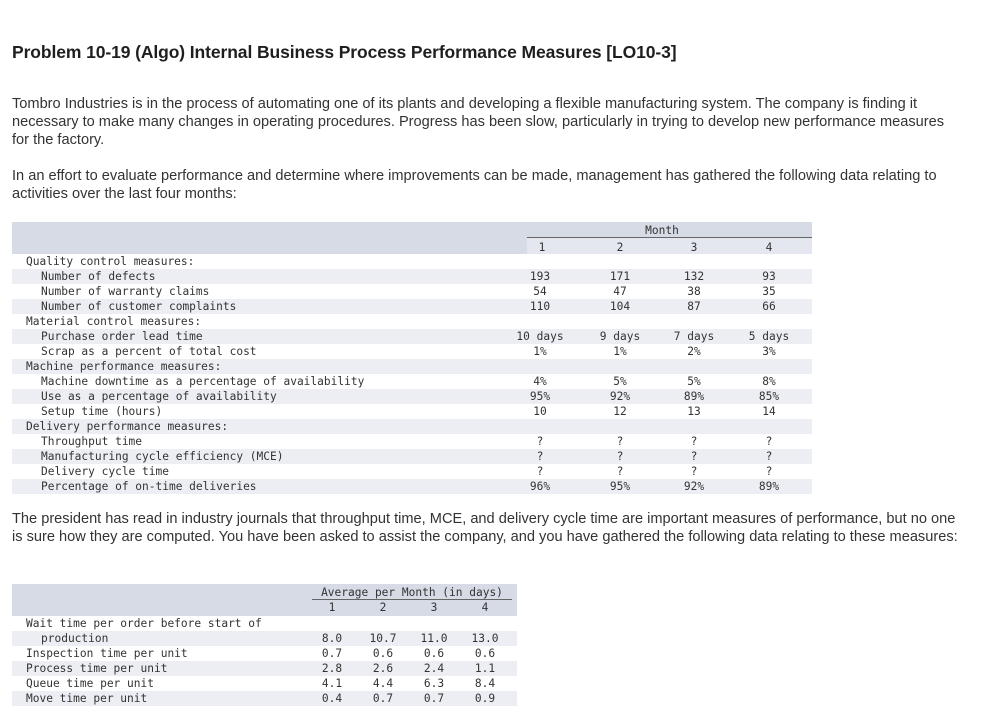  I want to click on row-label: Process time per unit, so click(97, 668).